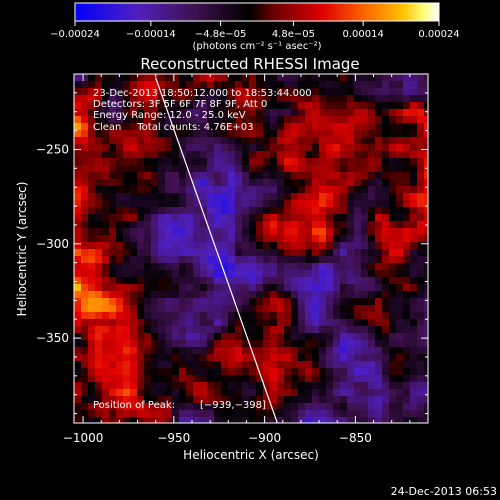 The width and height of the screenshot is (500, 500). Describe the element at coordinates (169, 115) in the screenshot. I see `annotation-energy: Energy Range: 12.0 - 25.0 keV` at that location.